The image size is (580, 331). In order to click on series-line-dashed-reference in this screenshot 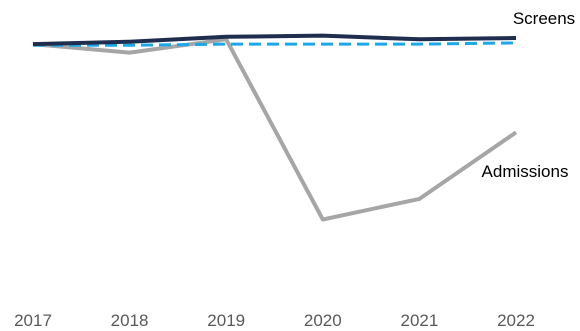, I will do `click(275, 44)`.